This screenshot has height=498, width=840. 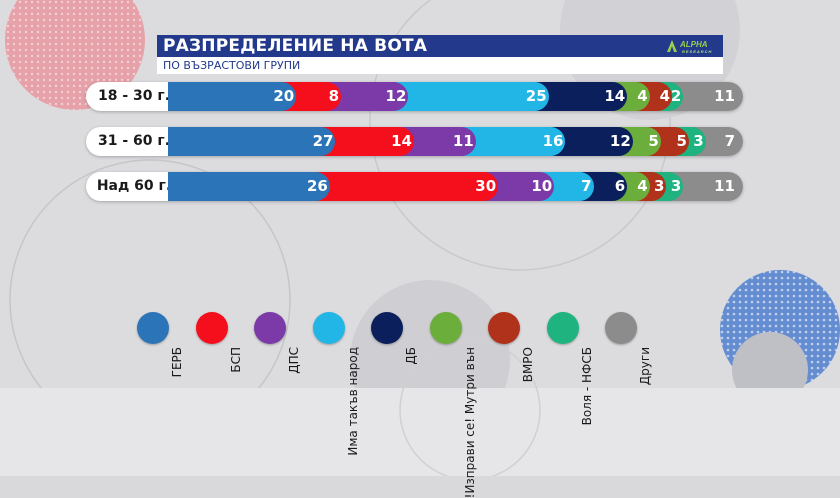 What do you see at coordinates (295, 46) in the screenshot?
I see `chart-title-text: РАЗПРЕДЕЛЕНИЕ НА ВОТА` at bounding box center [295, 46].